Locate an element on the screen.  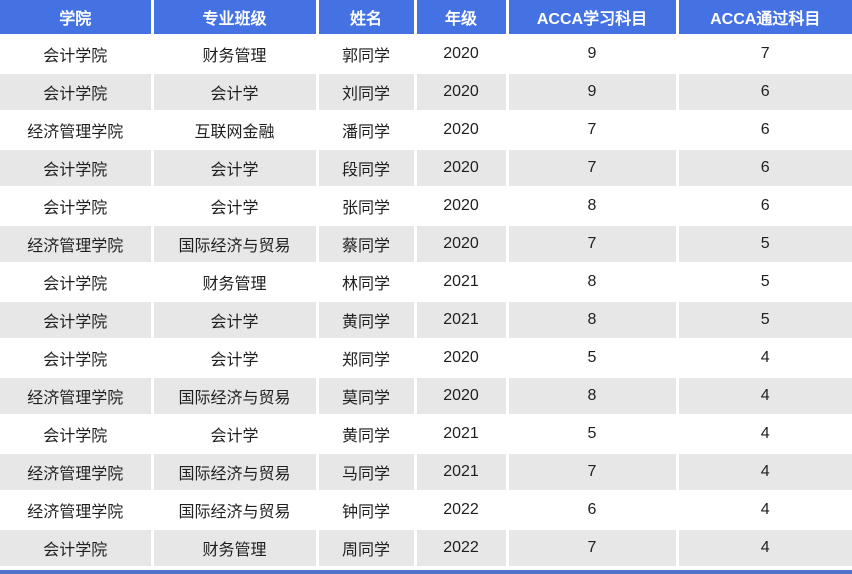
table-row: 会计学院 财务管理 林同学 2021 8 5 is located at coordinates (426, 282).